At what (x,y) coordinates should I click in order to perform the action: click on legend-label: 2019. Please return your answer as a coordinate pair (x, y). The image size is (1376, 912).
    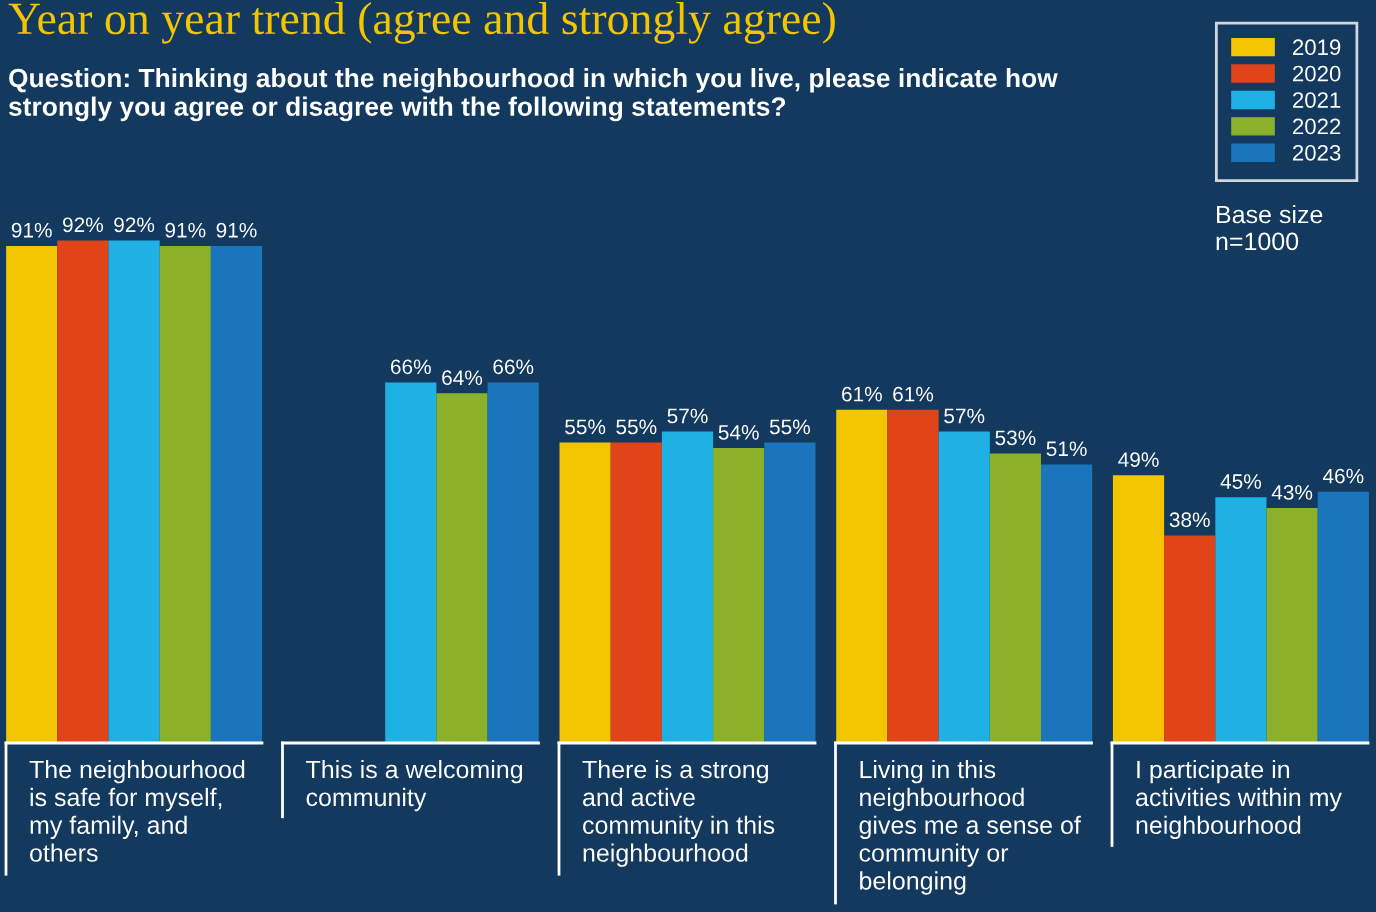
    Looking at the image, I should click on (1317, 47).